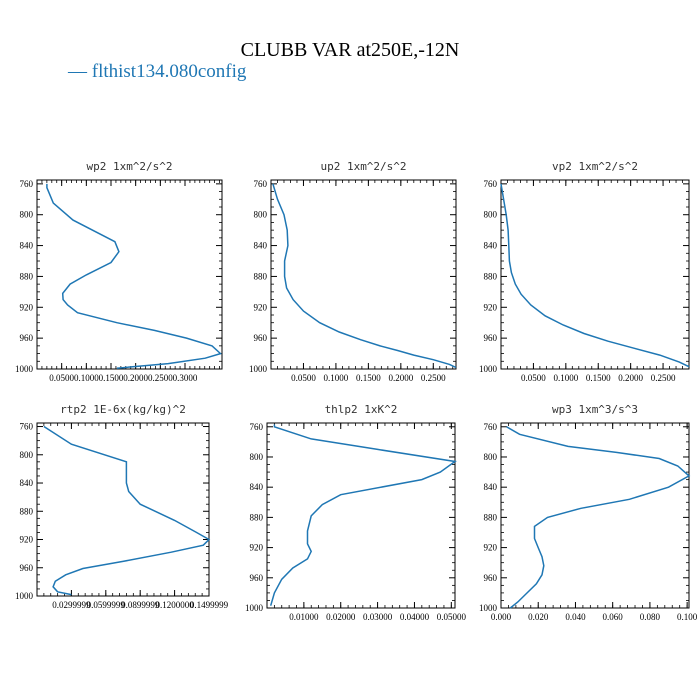 This screenshot has height=700, width=700. Describe the element at coordinates (157, 71) in the screenshot. I see `legend-entry: — flthist134.080config` at that location.